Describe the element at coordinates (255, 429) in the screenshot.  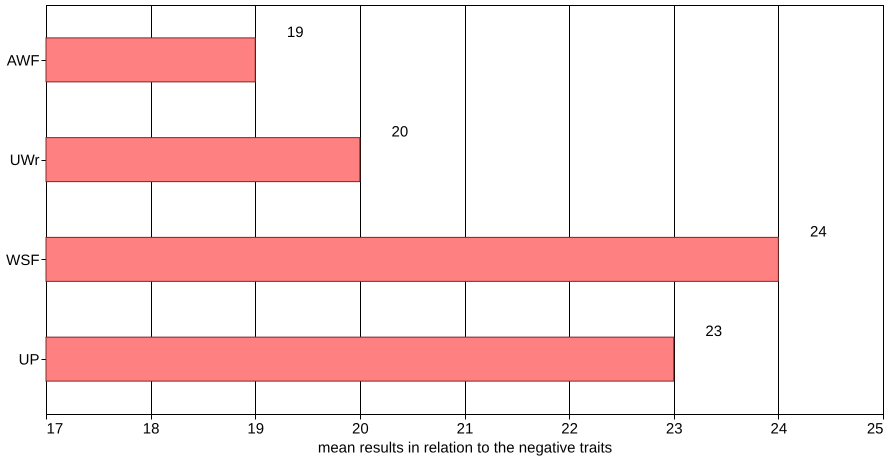
I see `x-tick-label: 19` at that location.